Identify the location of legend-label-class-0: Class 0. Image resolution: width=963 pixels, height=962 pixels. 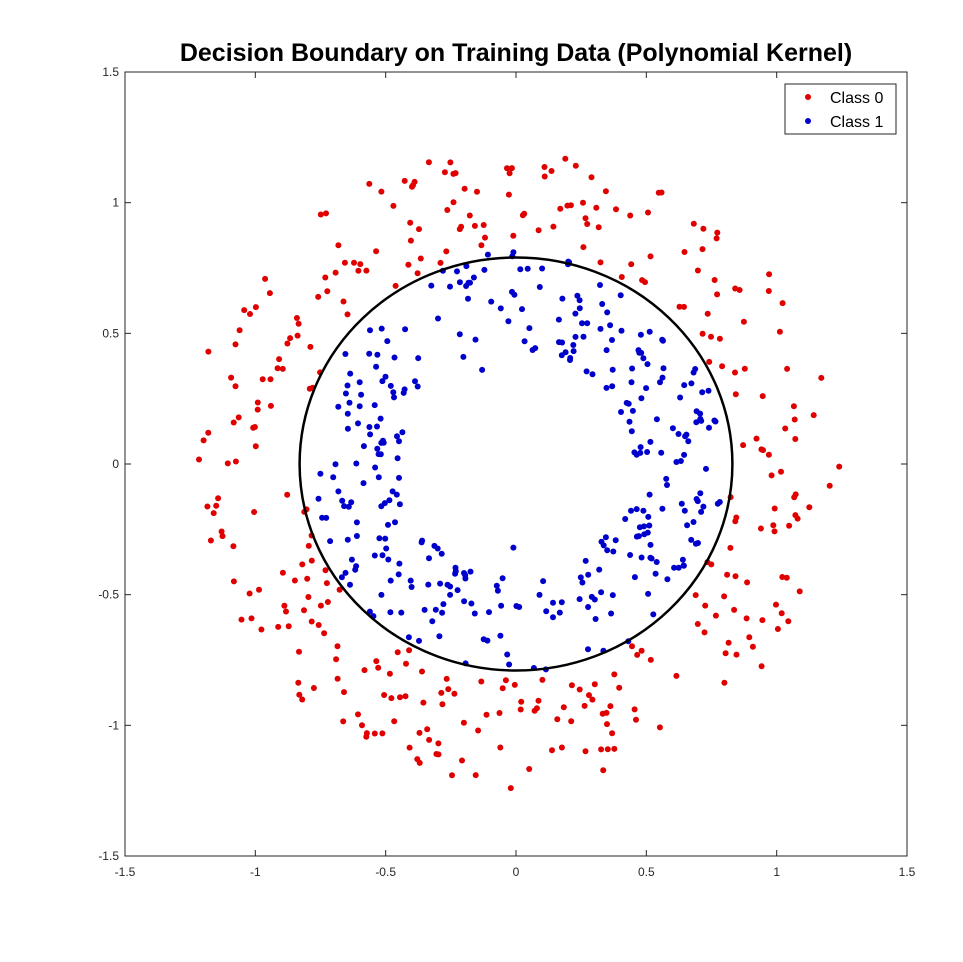
(856, 98).